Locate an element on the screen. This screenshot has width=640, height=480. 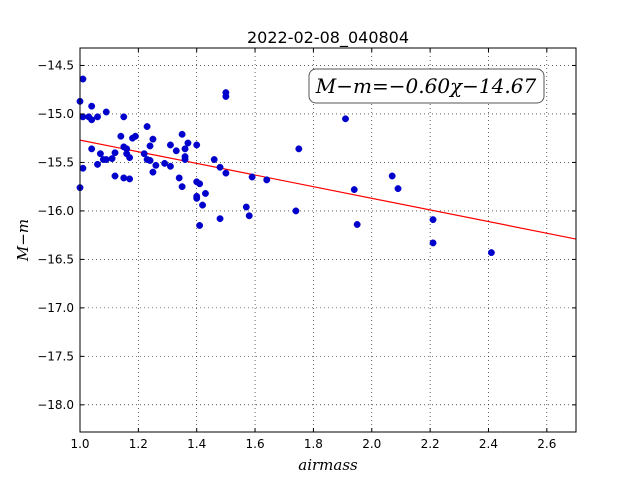
fit-annotation-text: M−m=−0.60χ−14.67 is located at coordinates (426, 86).